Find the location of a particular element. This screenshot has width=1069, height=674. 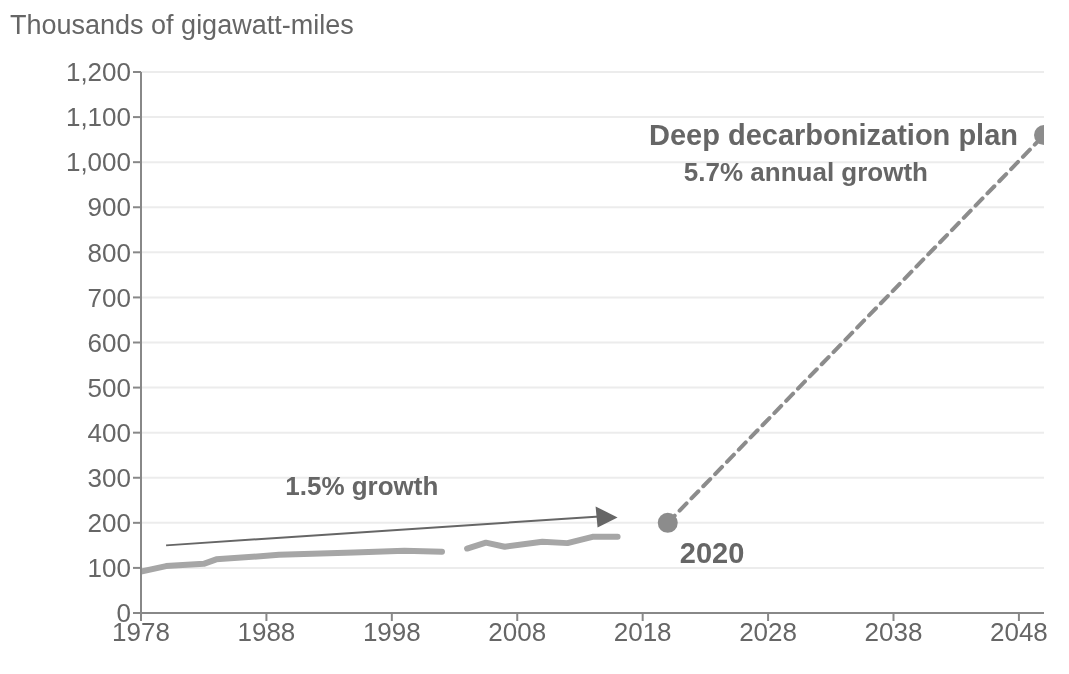

y-axis-title: Thousands of gigawatt-miles is located at coordinates (182, 25).